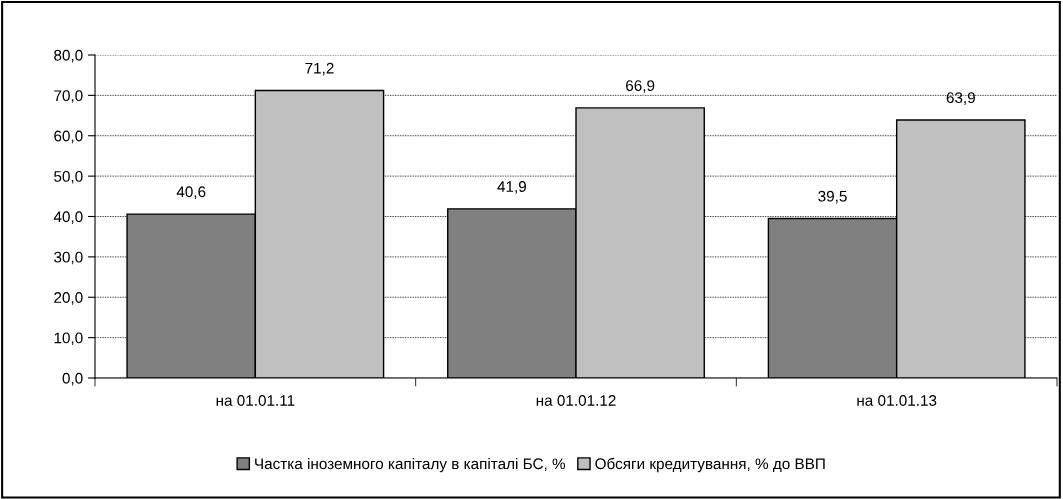 The image size is (1063, 499). Describe the element at coordinates (640, 86) in the screenshot. I see `data-label: 66,9` at that location.